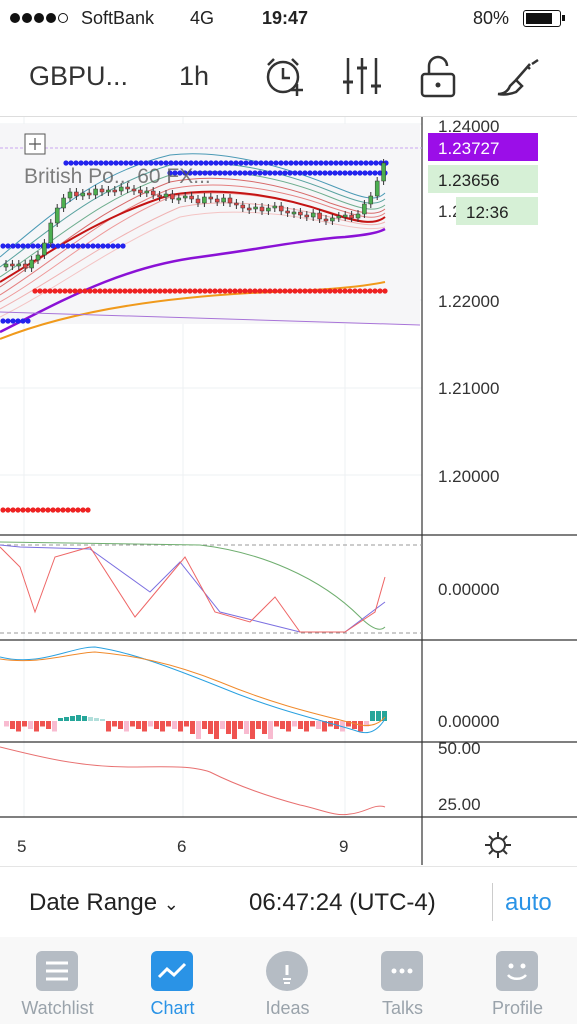 This screenshot has height=1024, width=577. I want to click on oscillator-pane-1: 0.00000, so click(249, 587).